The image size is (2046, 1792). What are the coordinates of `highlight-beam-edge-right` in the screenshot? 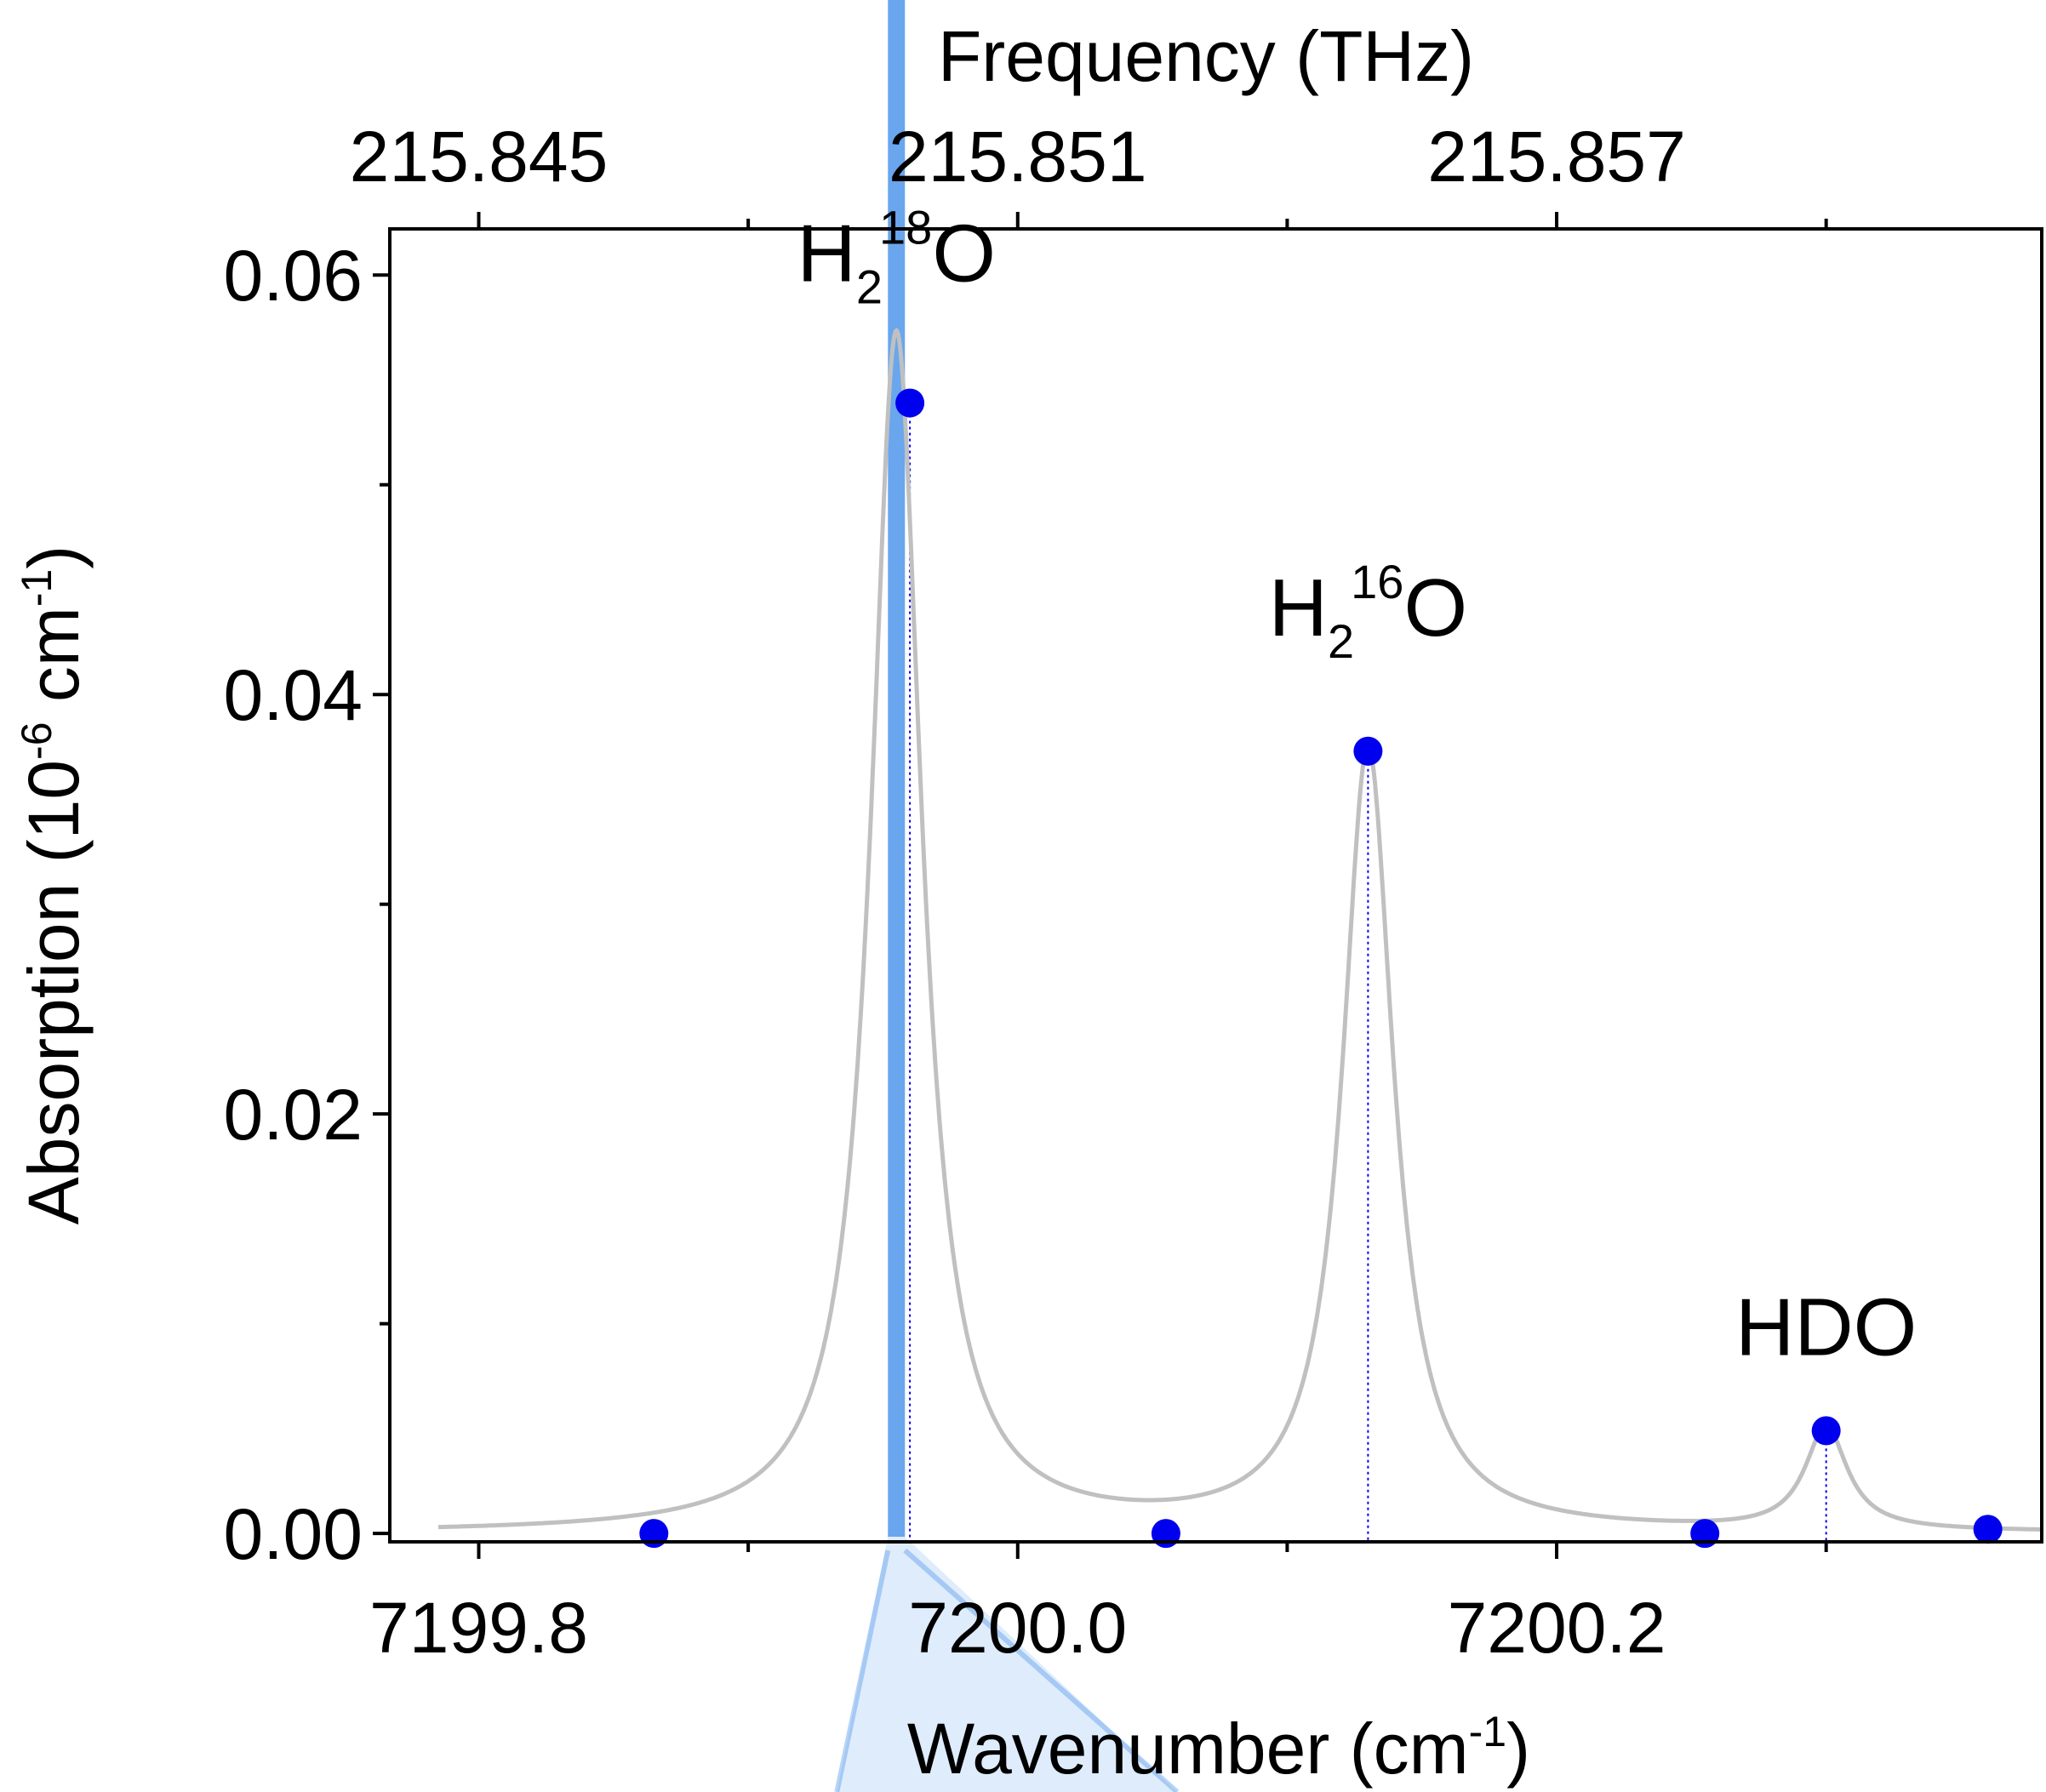 It's located at (1041, 1670).